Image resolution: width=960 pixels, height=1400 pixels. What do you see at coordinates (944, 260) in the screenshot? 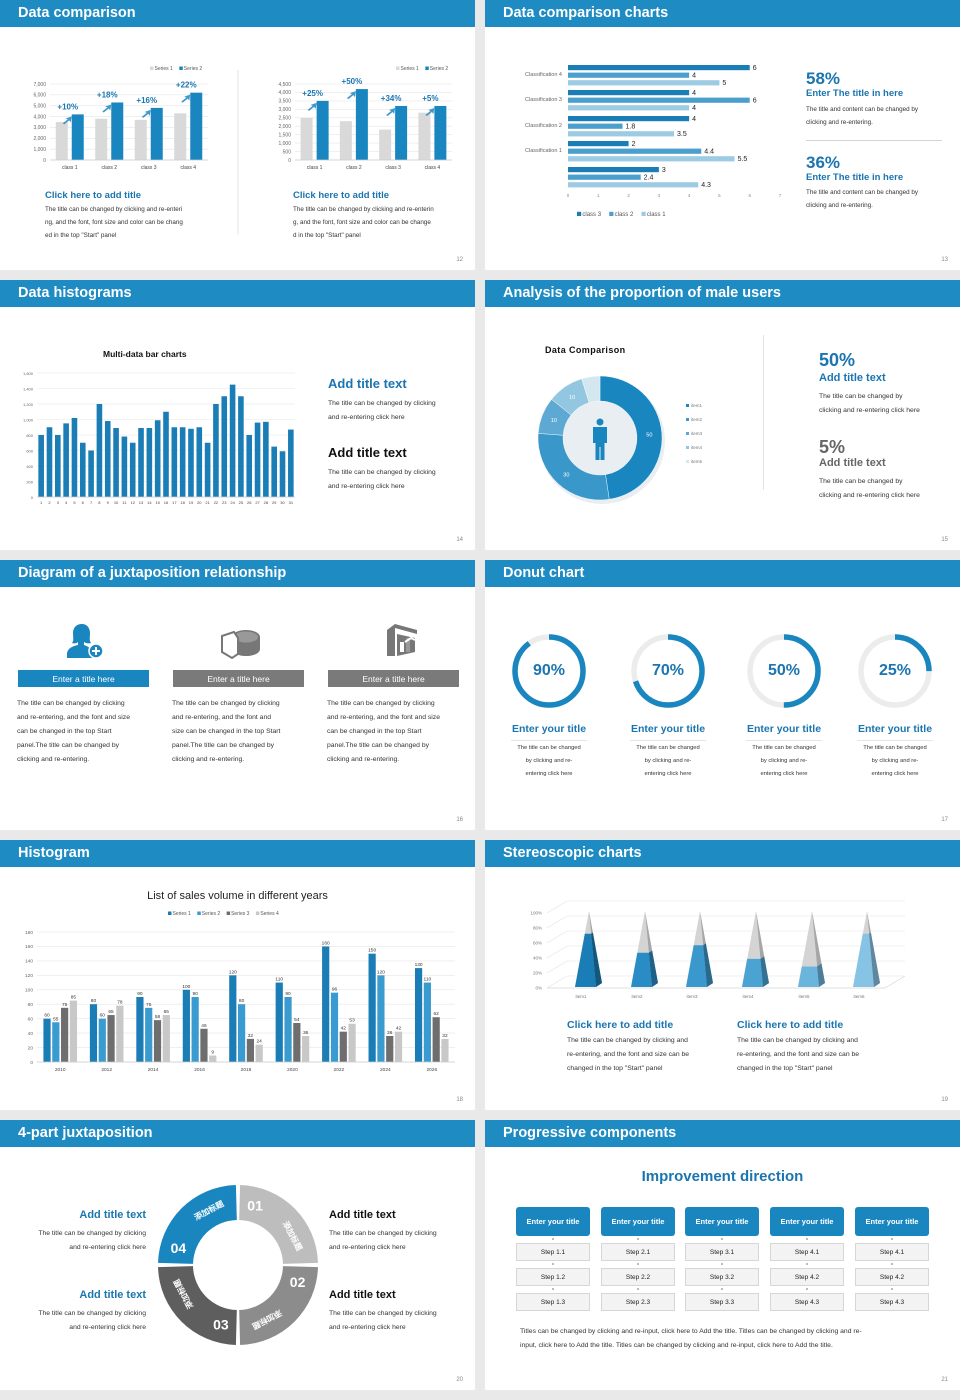
I see `page-number: 13` at bounding box center [944, 260].